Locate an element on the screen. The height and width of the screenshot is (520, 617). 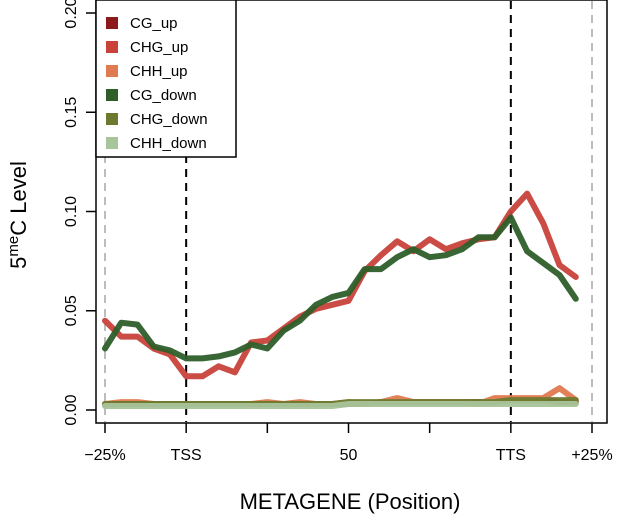
legend-swatch-cg-up is located at coordinates (112, 23).